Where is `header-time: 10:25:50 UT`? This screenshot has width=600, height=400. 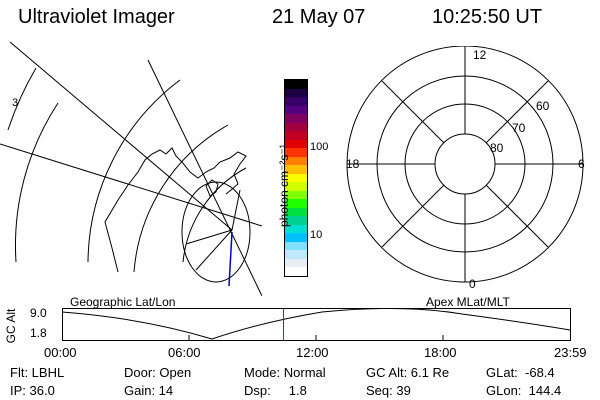
header-time: 10:25:50 UT is located at coordinates (487, 17).